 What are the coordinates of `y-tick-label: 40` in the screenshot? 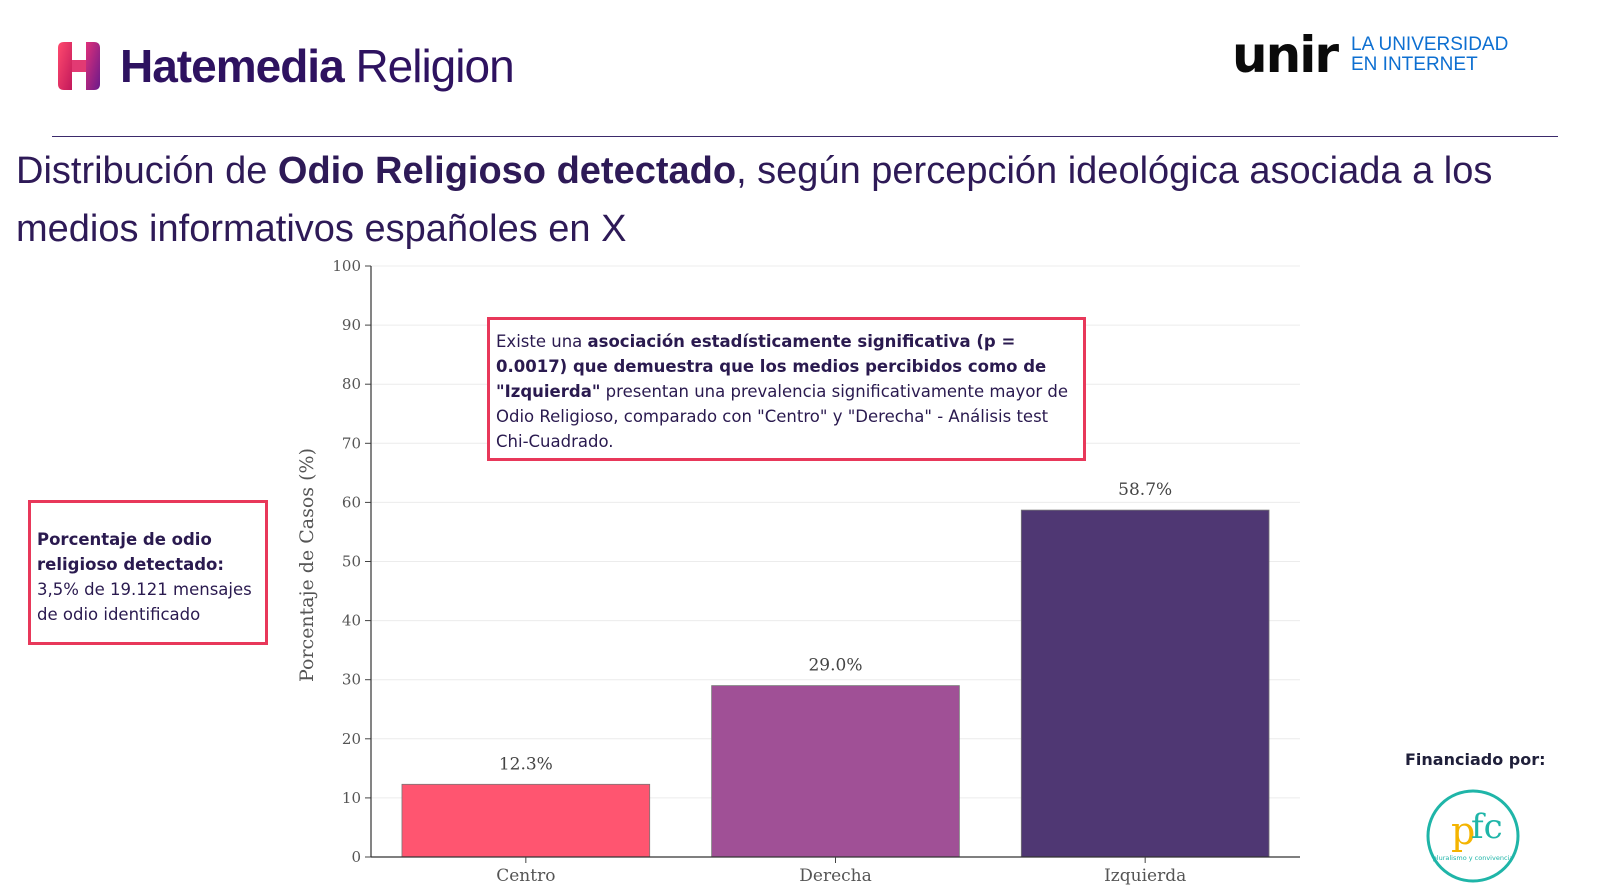 It's located at (351, 621).